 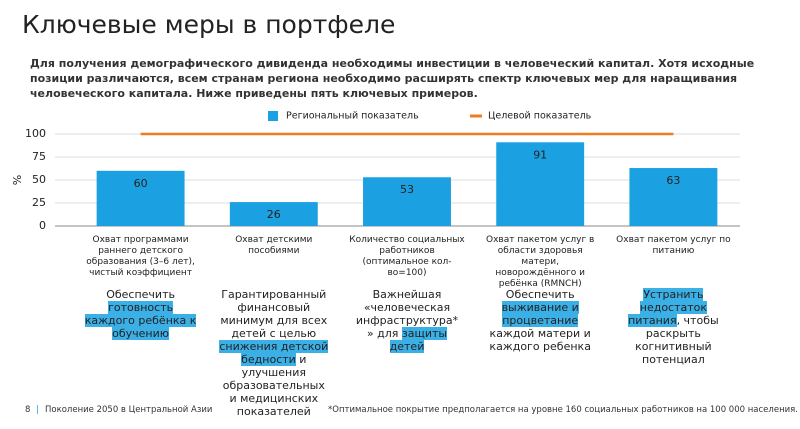 What do you see at coordinates (677, 340) in the screenshot?
I see `caption-text: , чтобы раскрыть когнитивный потенциал` at bounding box center [677, 340].